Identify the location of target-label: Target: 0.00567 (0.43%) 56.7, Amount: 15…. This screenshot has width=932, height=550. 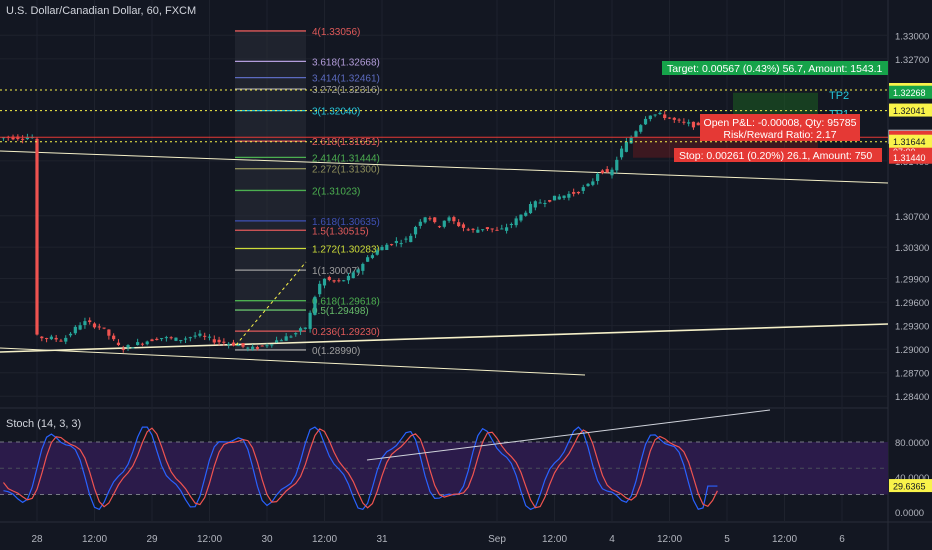
(775, 69).